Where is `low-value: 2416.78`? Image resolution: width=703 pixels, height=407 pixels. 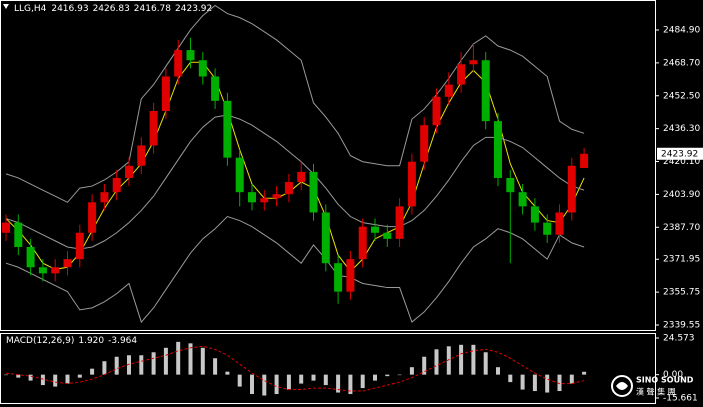
low-value: 2416.78 is located at coordinates (152, 9).